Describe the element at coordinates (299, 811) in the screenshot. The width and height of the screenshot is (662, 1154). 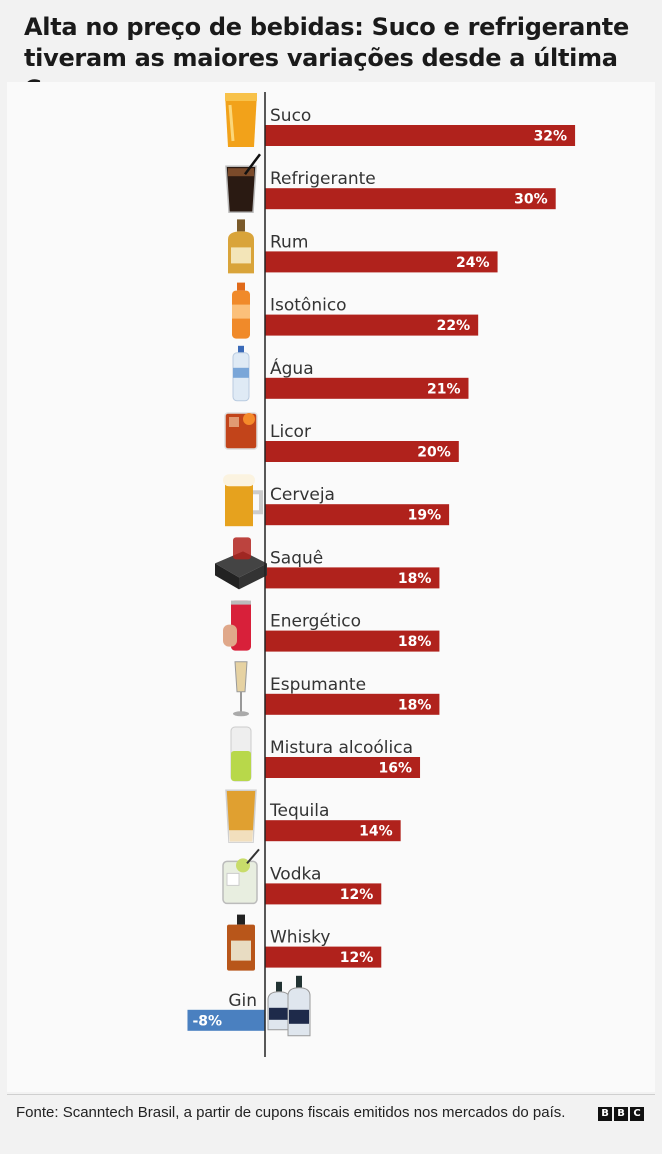
I see `category-label: Tequila` at that location.